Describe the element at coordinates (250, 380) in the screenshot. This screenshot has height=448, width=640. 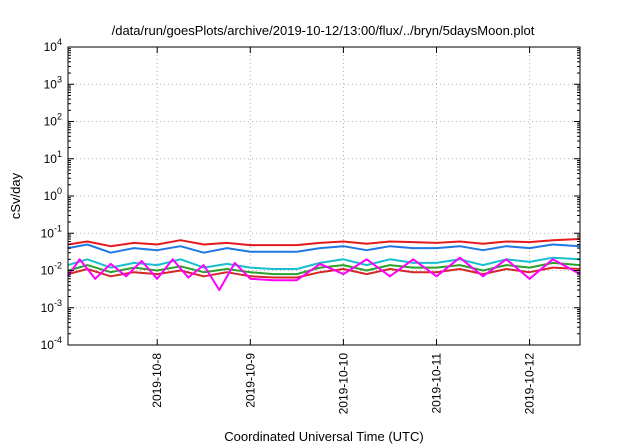
I see `x-tick-label: 2019-10-9` at that location.